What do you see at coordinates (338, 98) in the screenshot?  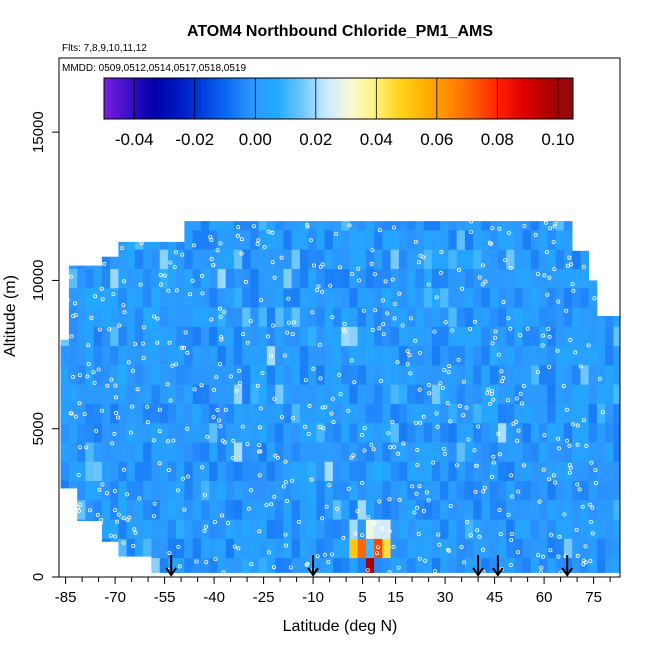 I see `colorbar-frame` at bounding box center [338, 98].